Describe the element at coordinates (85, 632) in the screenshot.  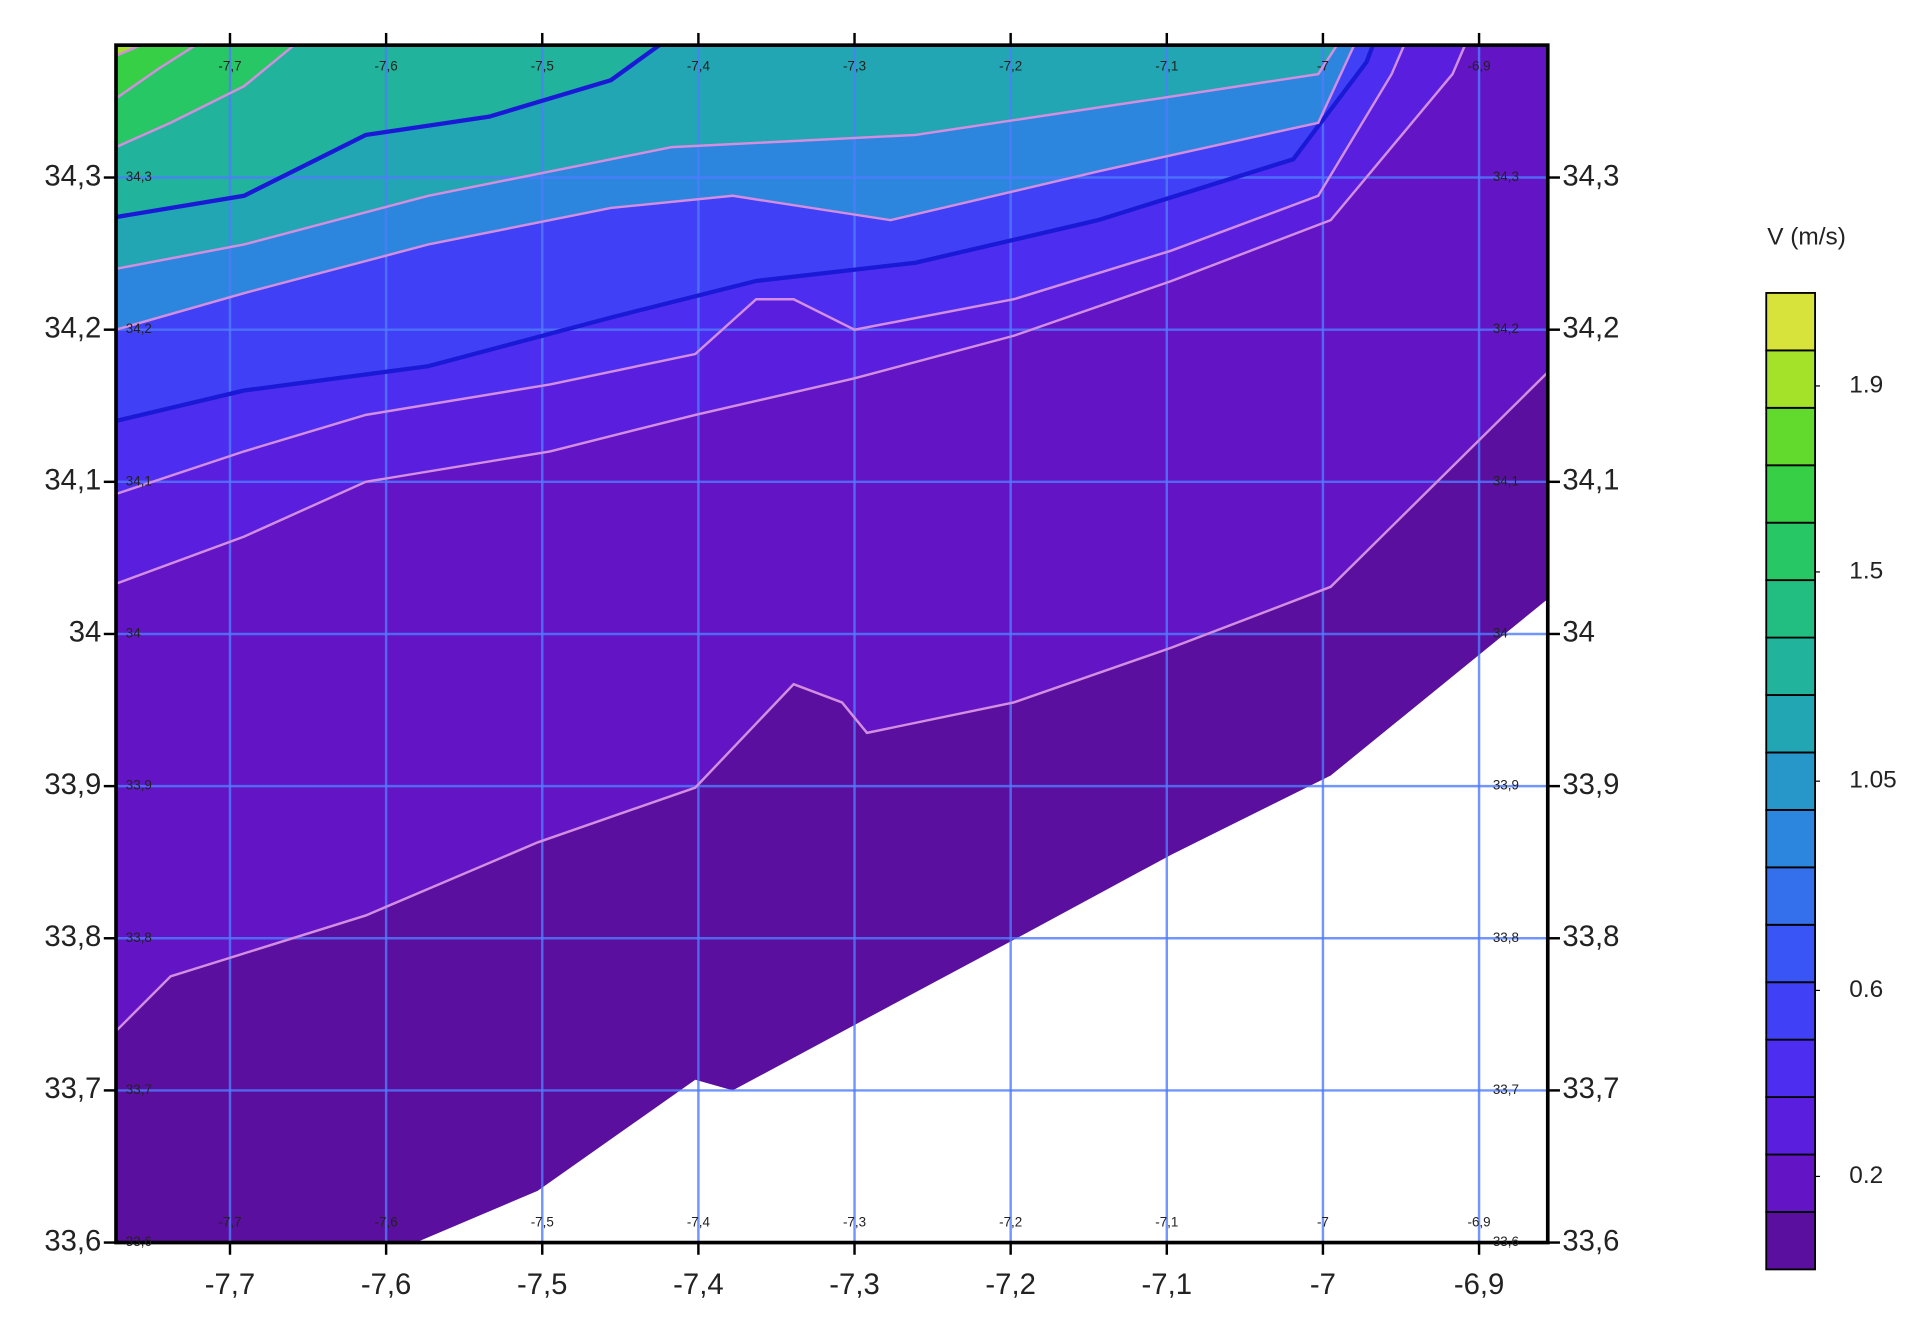
I see `y-tick-label: 34` at that location.